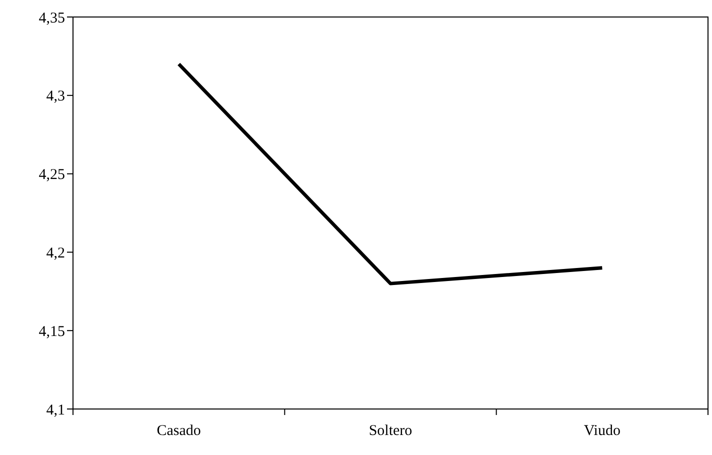 The image size is (712, 455). I want to click on y-tick-label: 4,1, so click(55, 410).